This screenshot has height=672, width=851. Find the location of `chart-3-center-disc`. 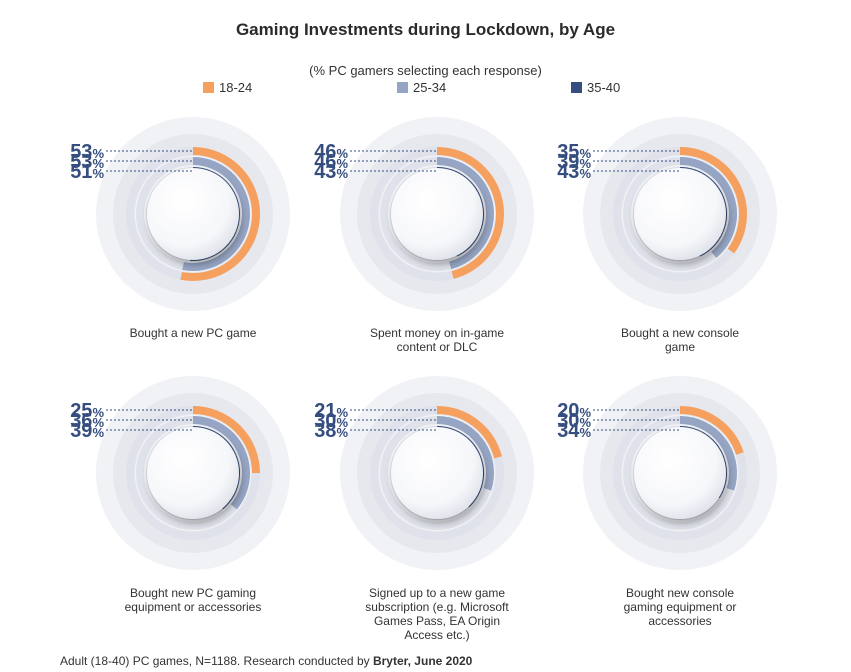

chart-3-center-disc is located at coordinates (680, 214).